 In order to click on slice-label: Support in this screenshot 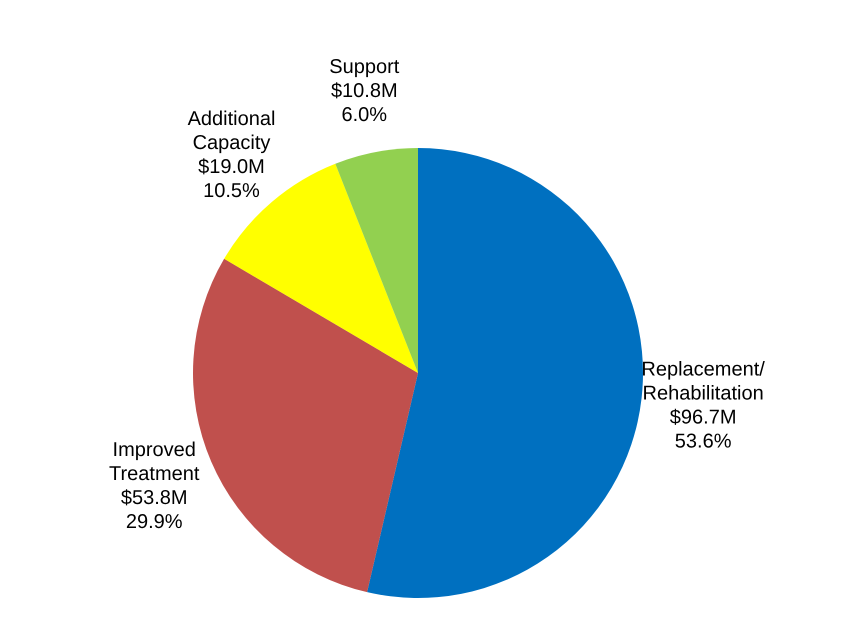, I will do `click(364, 67)`.